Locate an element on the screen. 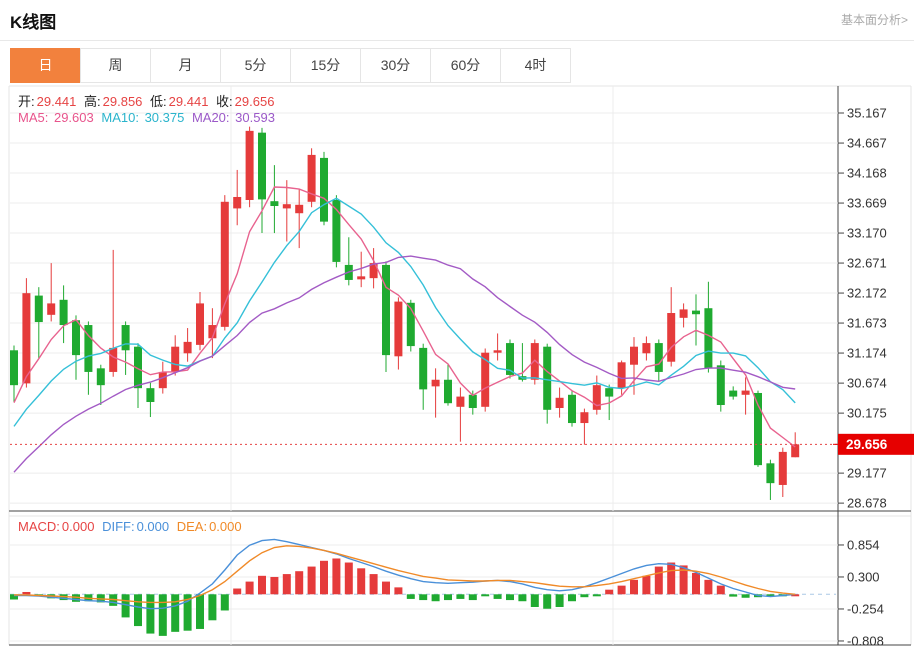  macd-info-bar: MACD: 0.000 DIFF: 0.000 DEA: 0.000 is located at coordinates (132, 526).